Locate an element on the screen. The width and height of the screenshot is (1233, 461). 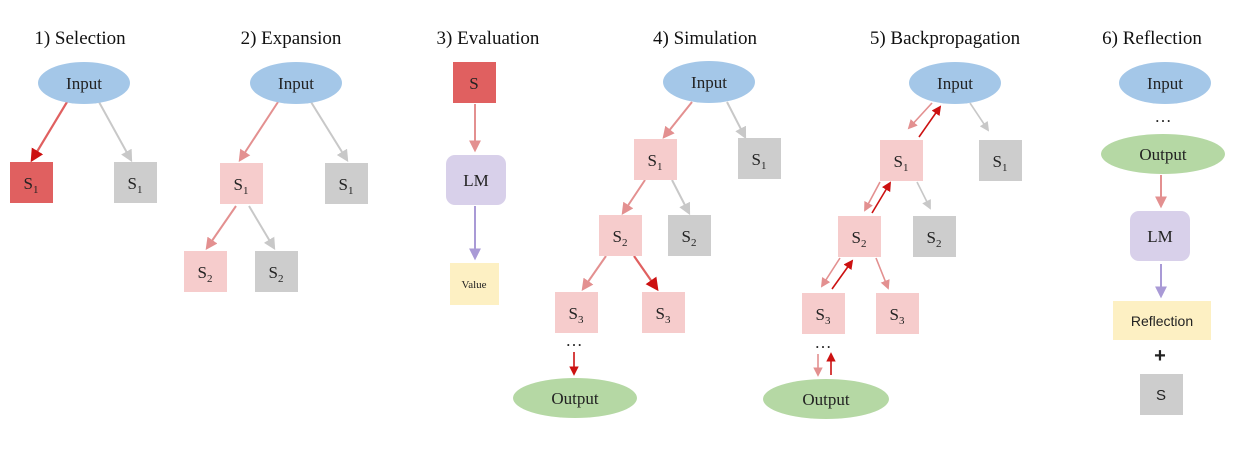
panel-title-expansion: 2) Expansion is located at coordinates (291, 38).